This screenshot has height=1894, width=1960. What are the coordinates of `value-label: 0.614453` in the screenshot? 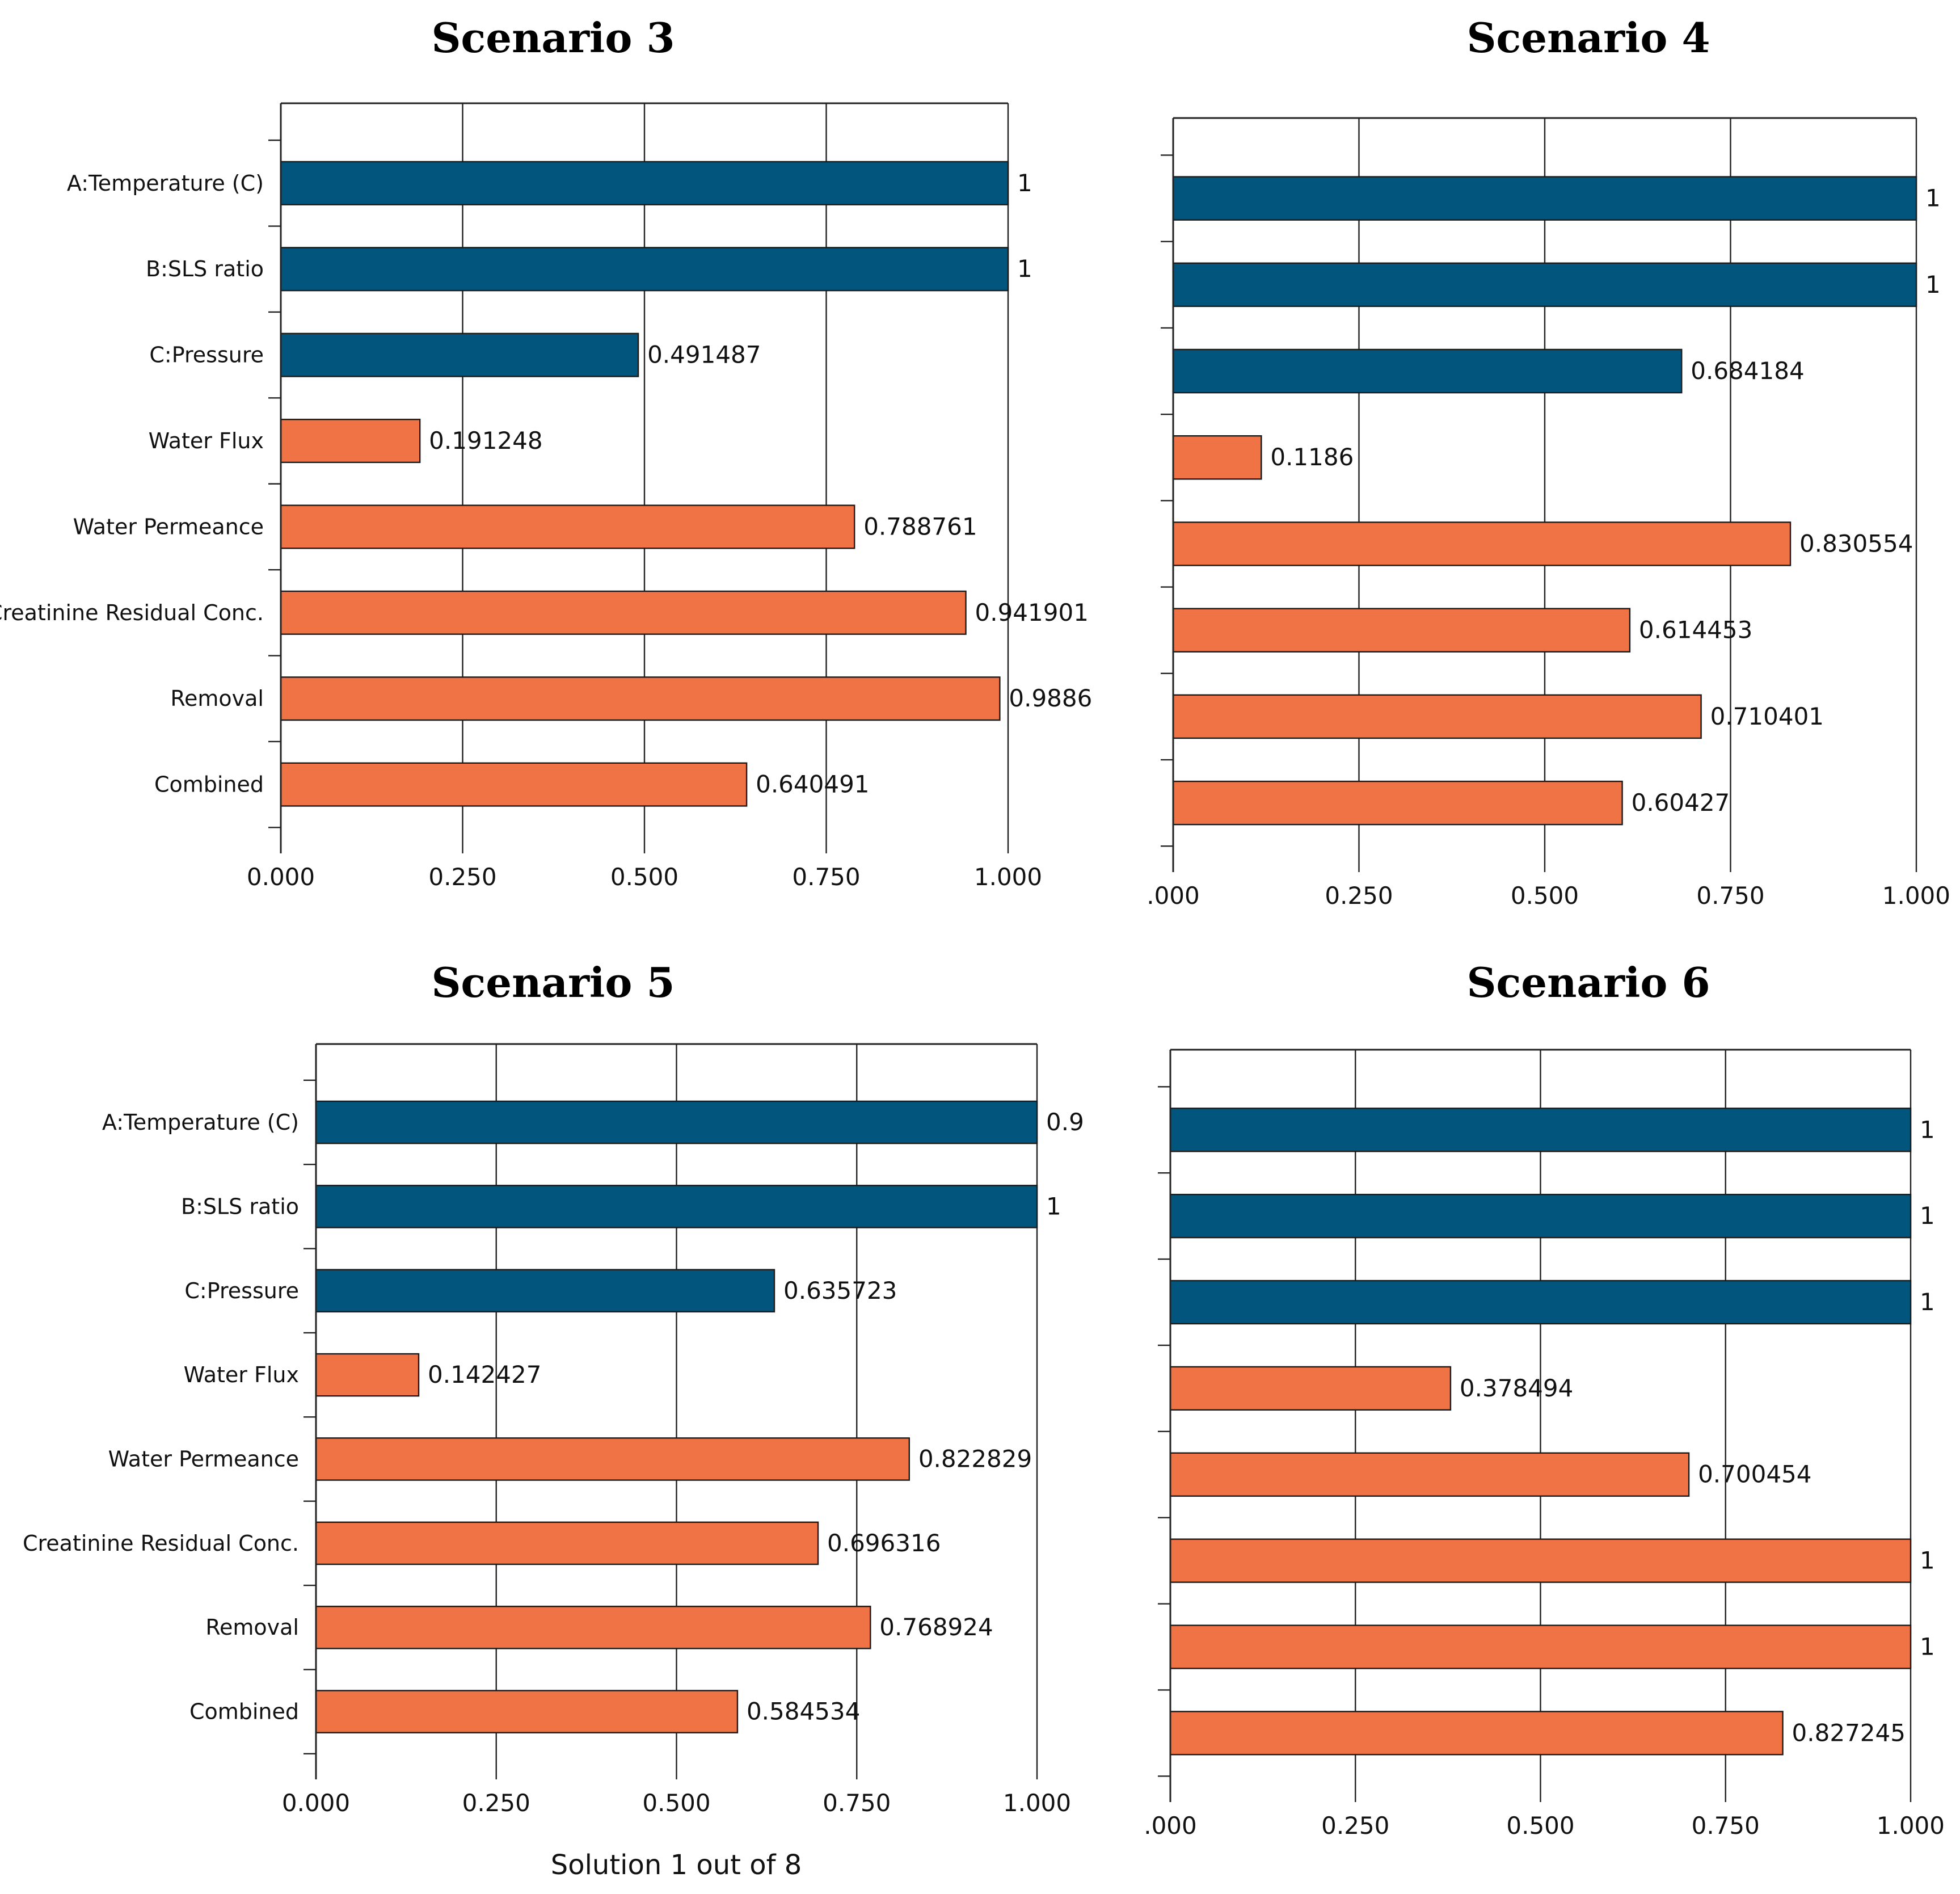 It's located at (1695, 630).